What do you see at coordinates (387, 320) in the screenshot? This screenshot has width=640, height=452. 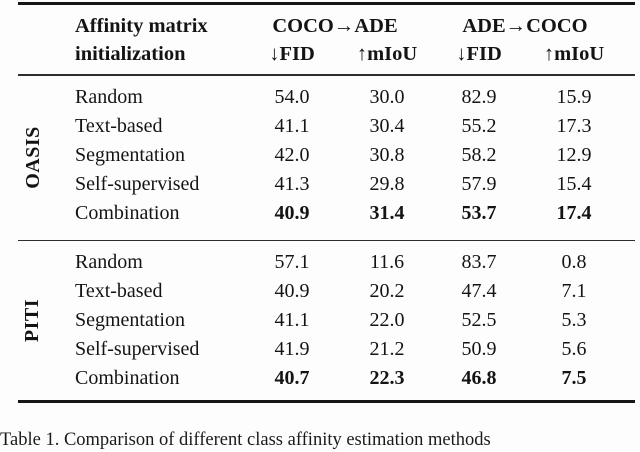 I see `cell-value: 22.0` at bounding box center [387, 320].